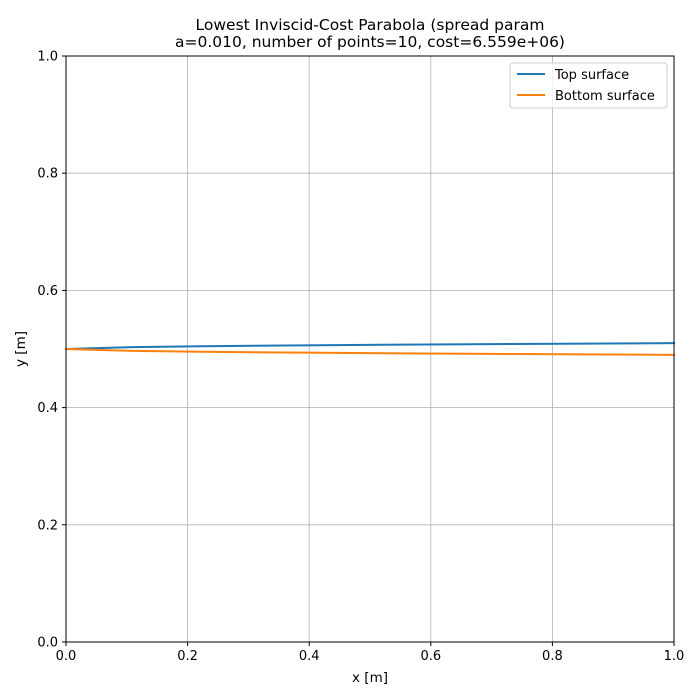 The image size is (700, 700). I want to click on y-tick-label: 0.8, so click(47, 174).